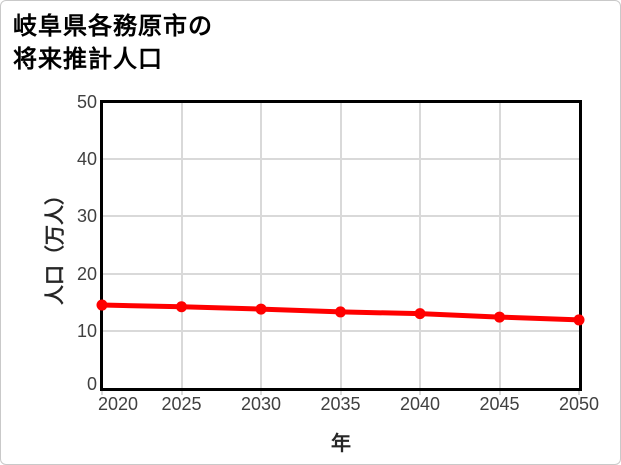 This screenshot has width=621, height=465. I want to click on x-tick-label: 2045, so click(499, 404).